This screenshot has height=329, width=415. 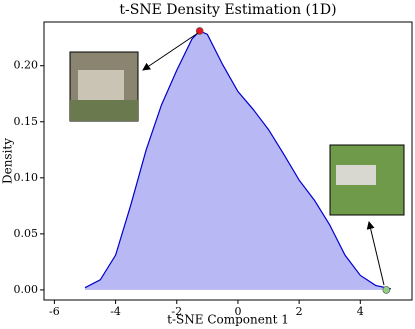 What do you see at coordinates (227, 10) in the screenshot?
I see `chart-title: t-SNE Density Estimation (1D)` at bounding box center [227, 10].